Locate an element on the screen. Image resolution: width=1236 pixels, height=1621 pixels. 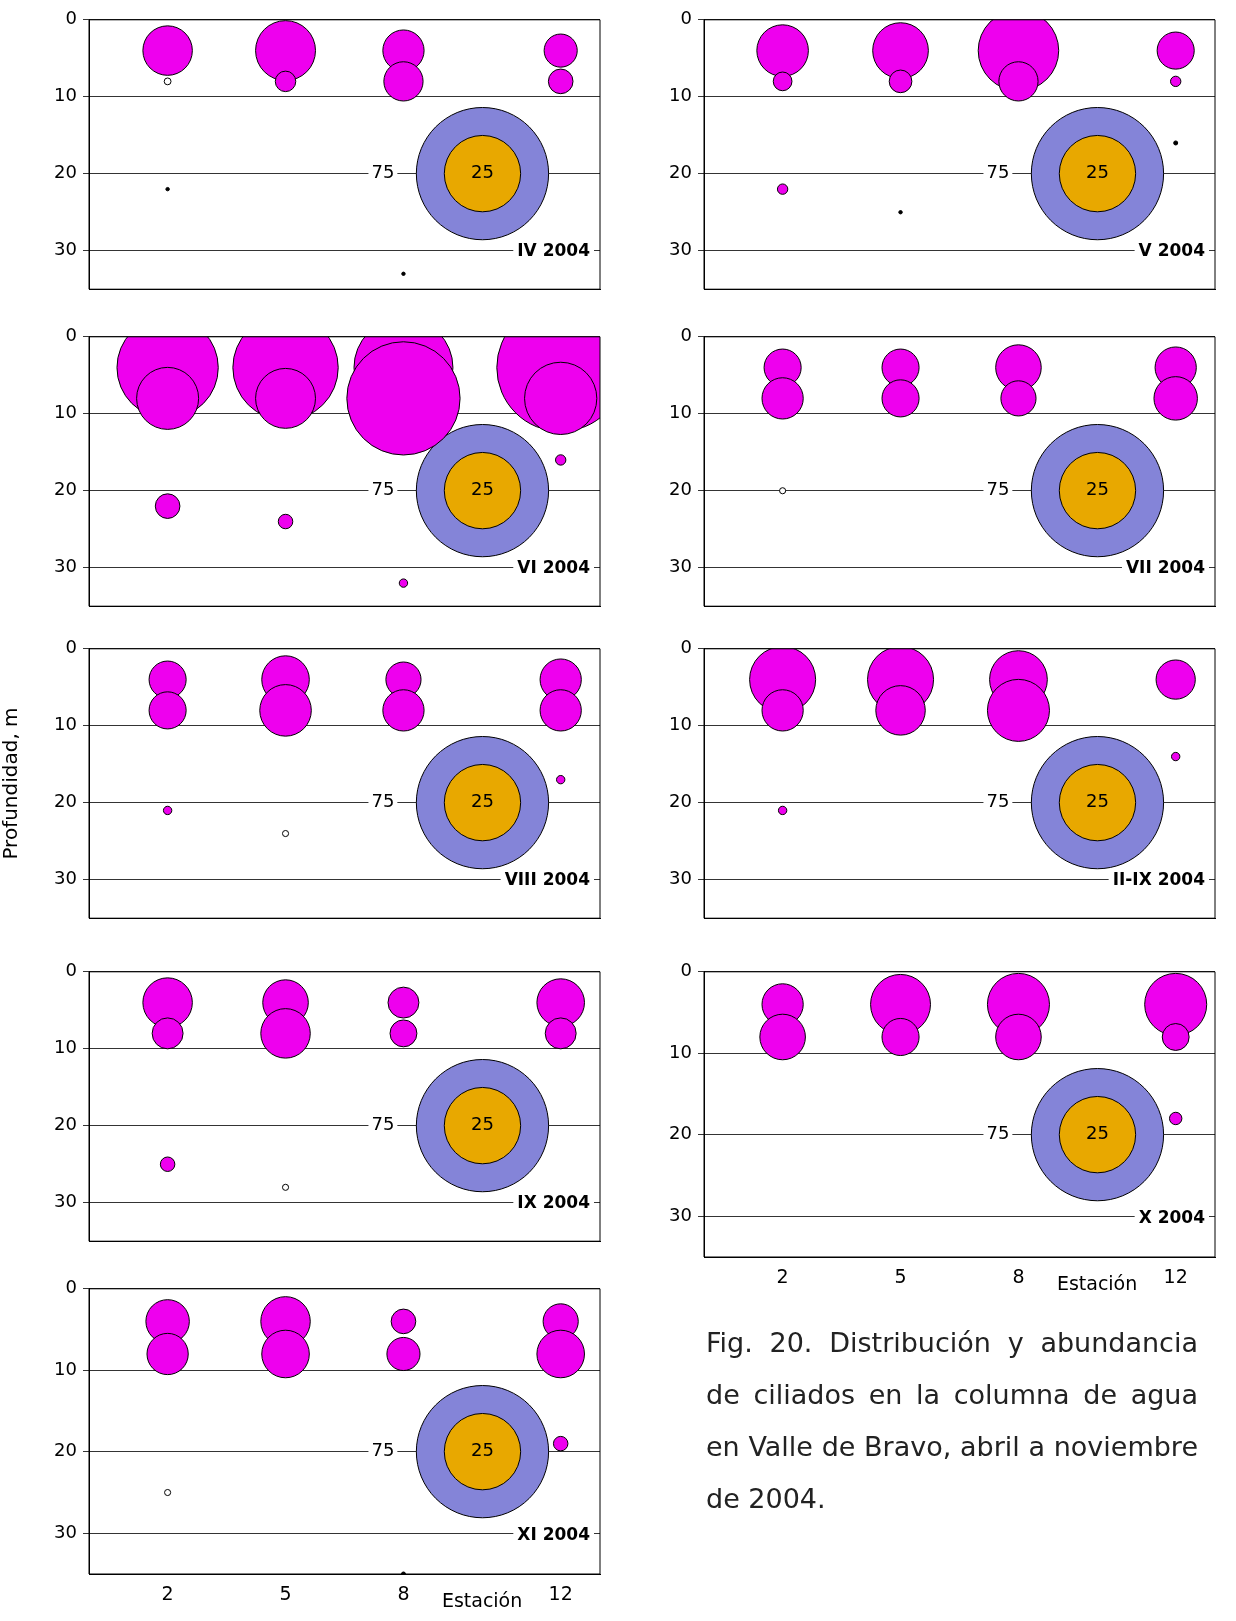
text: II-IX 2004 is located at coordinates (1159, 878).